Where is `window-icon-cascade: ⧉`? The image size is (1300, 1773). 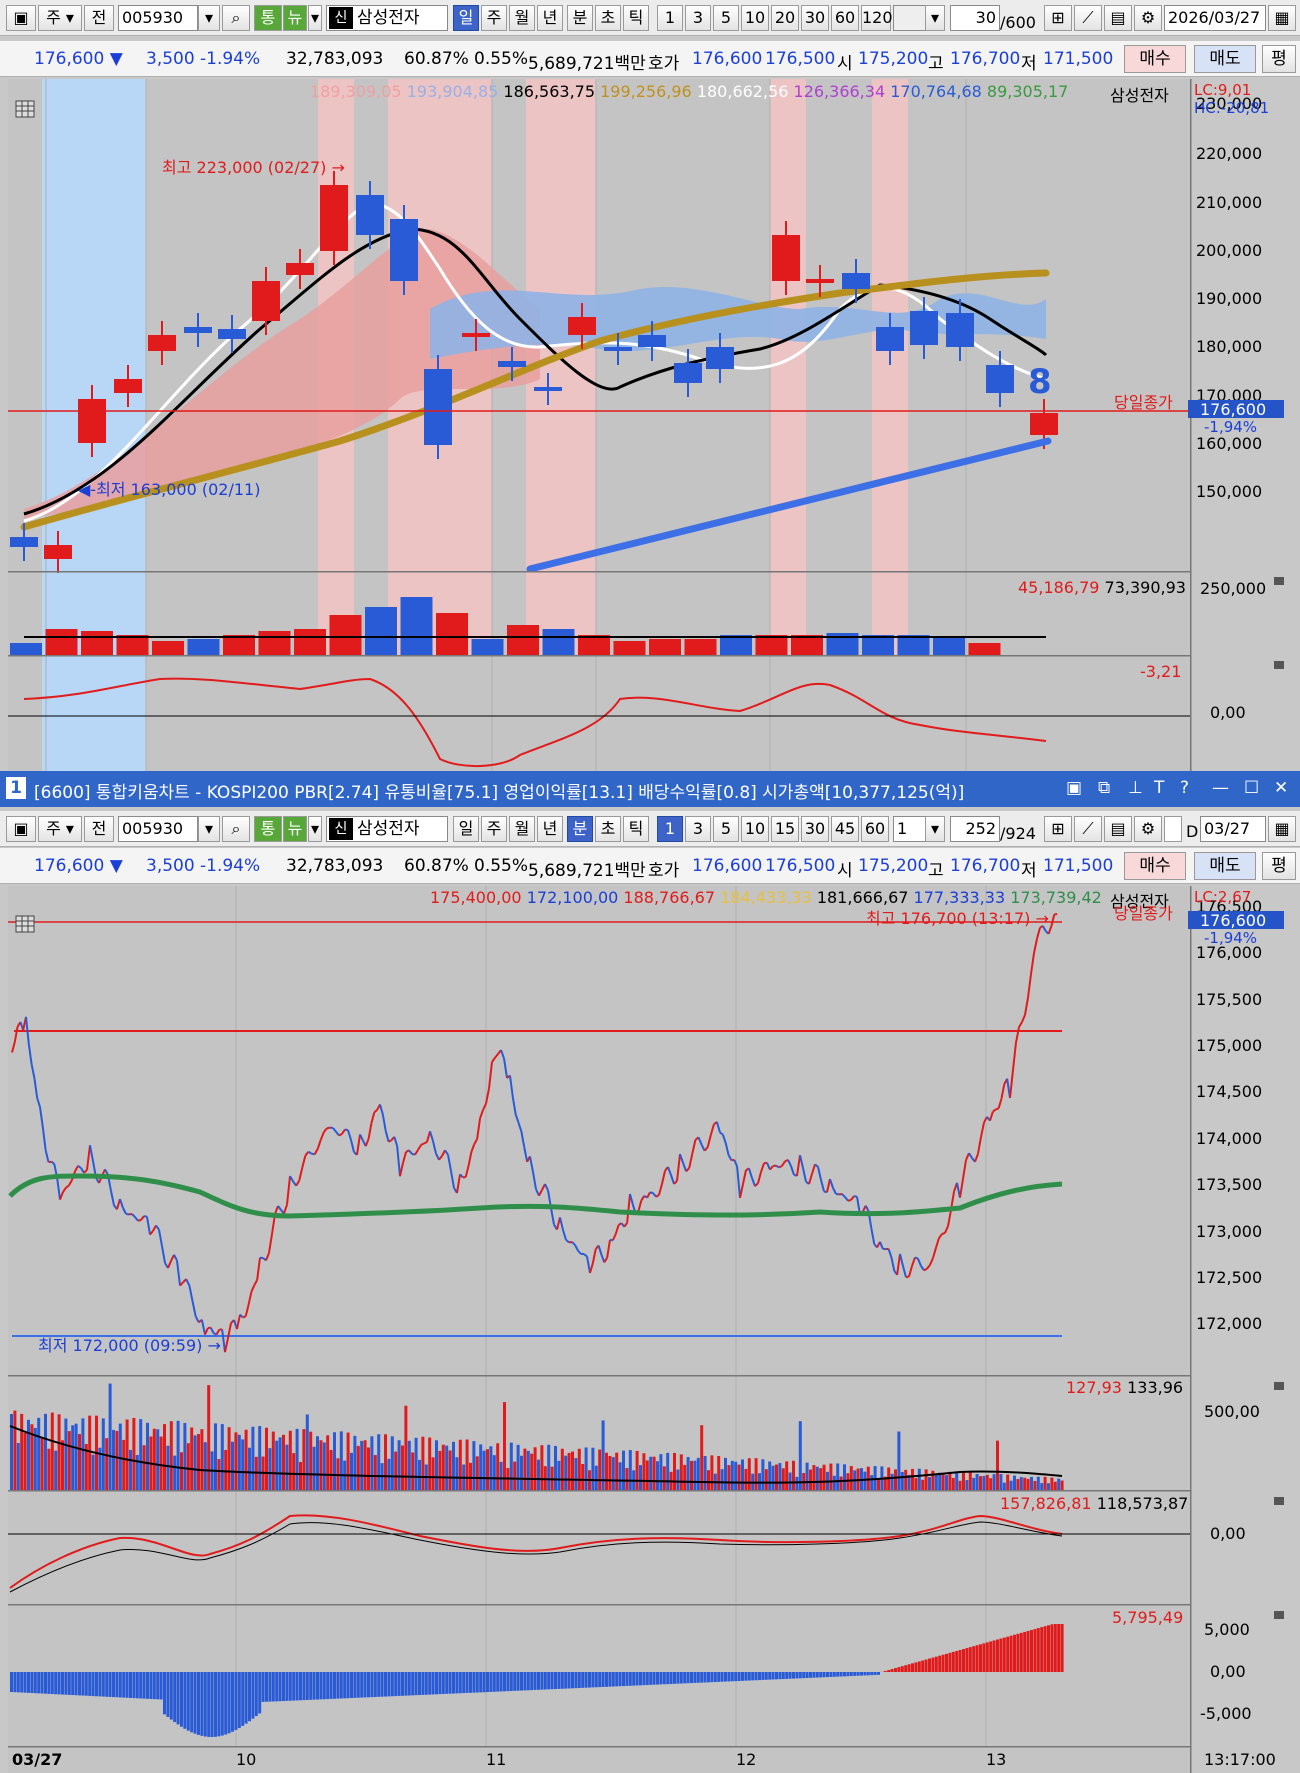
window-icon-cascade: ⧉ is located at coordinates (1104, 788).